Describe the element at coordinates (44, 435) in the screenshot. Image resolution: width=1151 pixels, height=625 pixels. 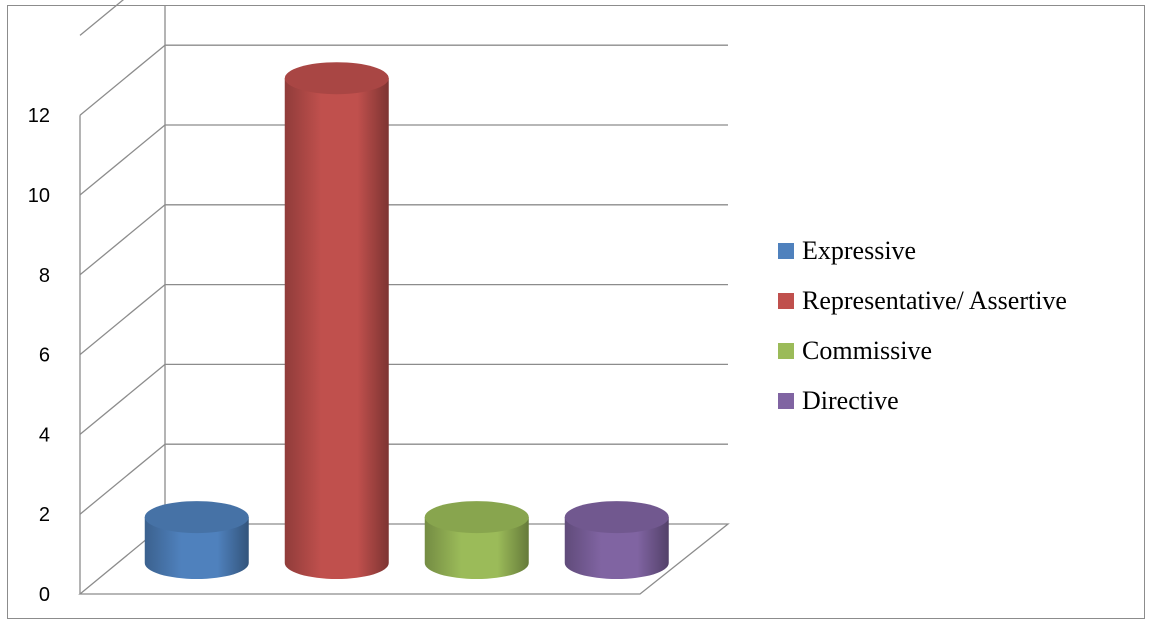
I see `y-tick-label: 4` at that location.